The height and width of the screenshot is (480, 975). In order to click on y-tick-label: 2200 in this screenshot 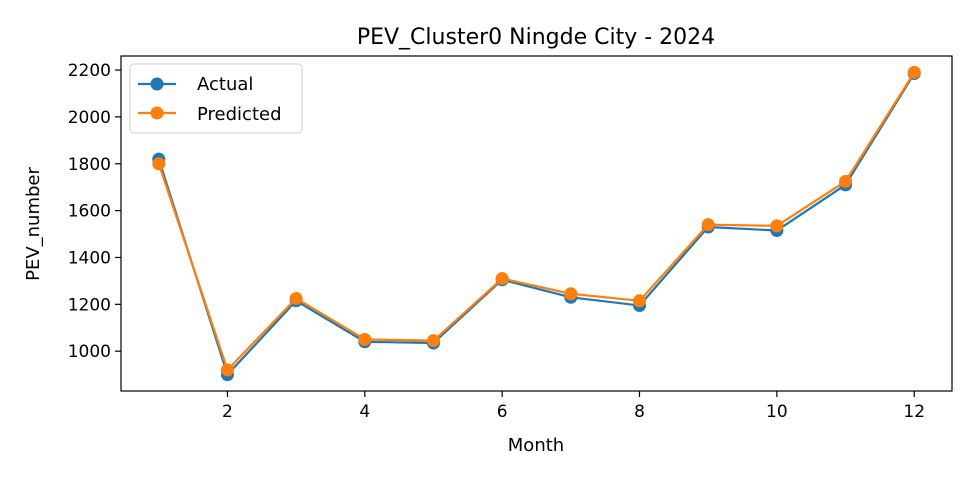, I will do `click(89, 71)`.